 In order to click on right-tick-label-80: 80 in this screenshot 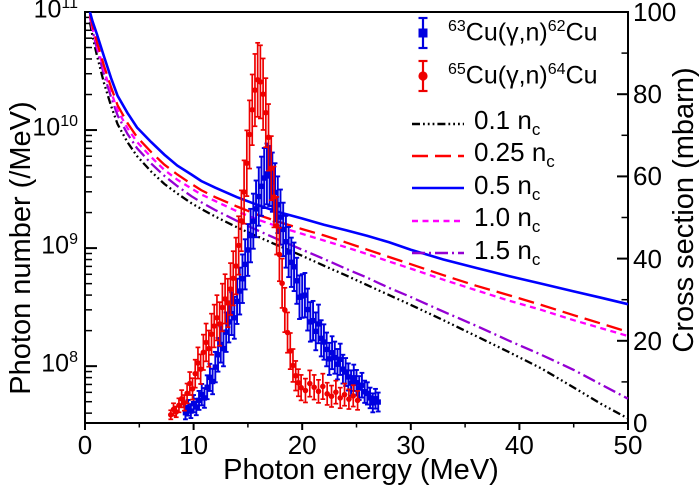, I will do `click(647, 94)`.